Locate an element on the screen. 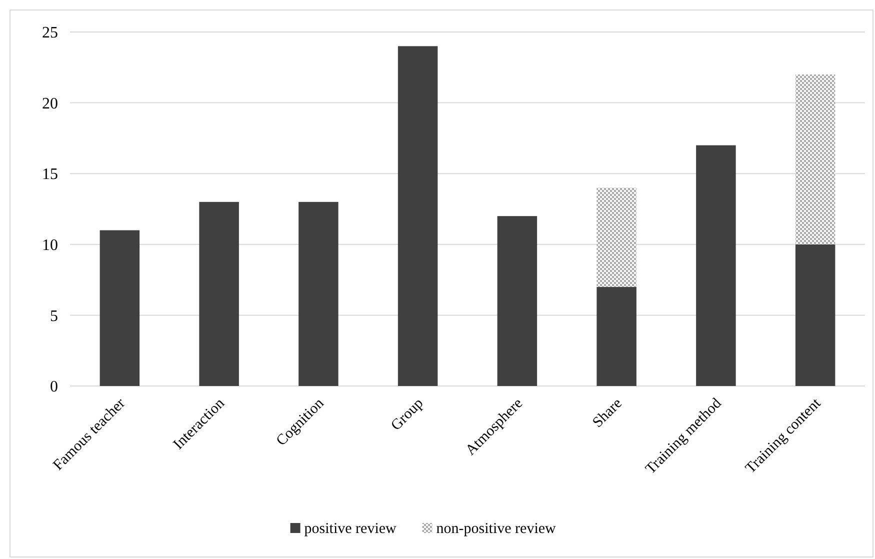 The height and width of the screenshot is (559, 875). y-tick-label: 0 is located at coordinates (54, 387).